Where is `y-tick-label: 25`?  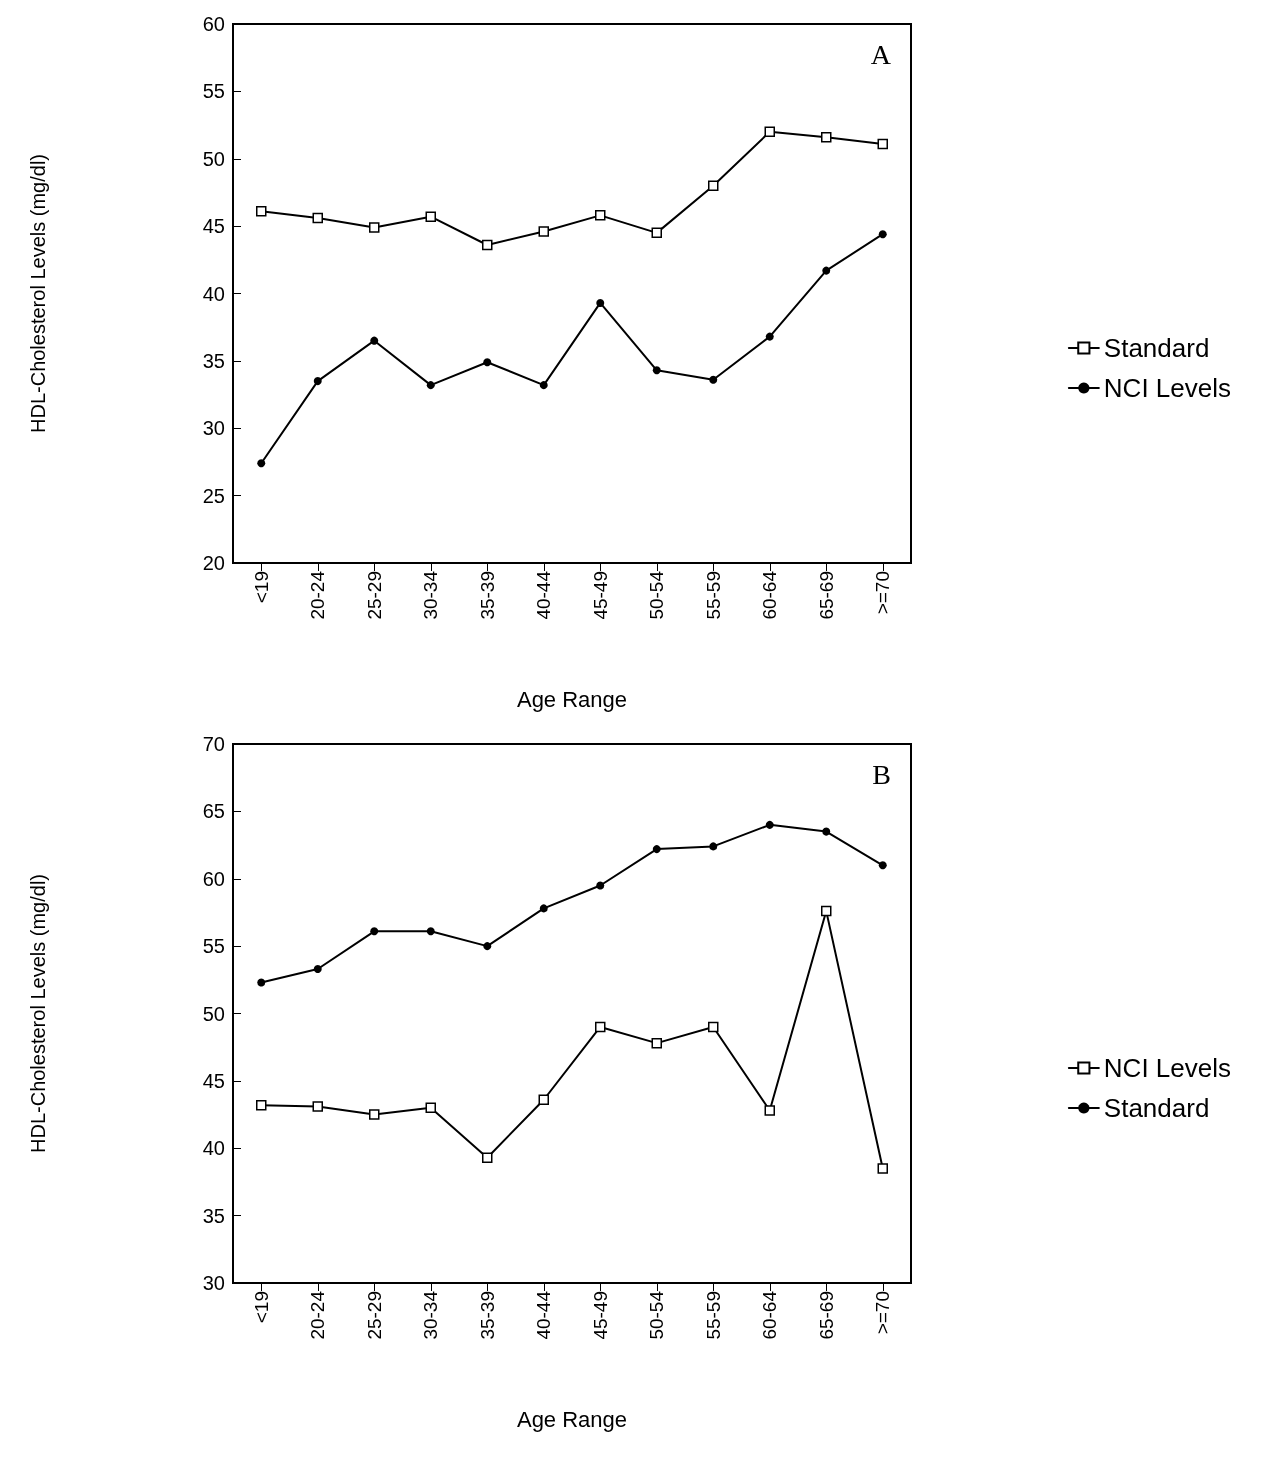 y-tick-label: 25 is located at coordinates (213, 495).